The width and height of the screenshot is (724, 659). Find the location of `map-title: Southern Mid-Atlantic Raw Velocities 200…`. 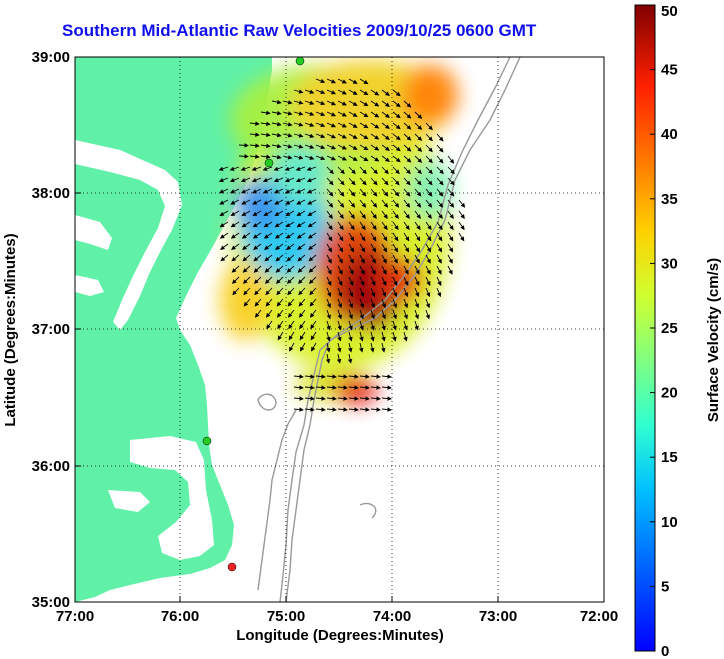

map-title: Southern Mid-Atlantic Raw Velocities 200… is located at coordinates (299, 30).